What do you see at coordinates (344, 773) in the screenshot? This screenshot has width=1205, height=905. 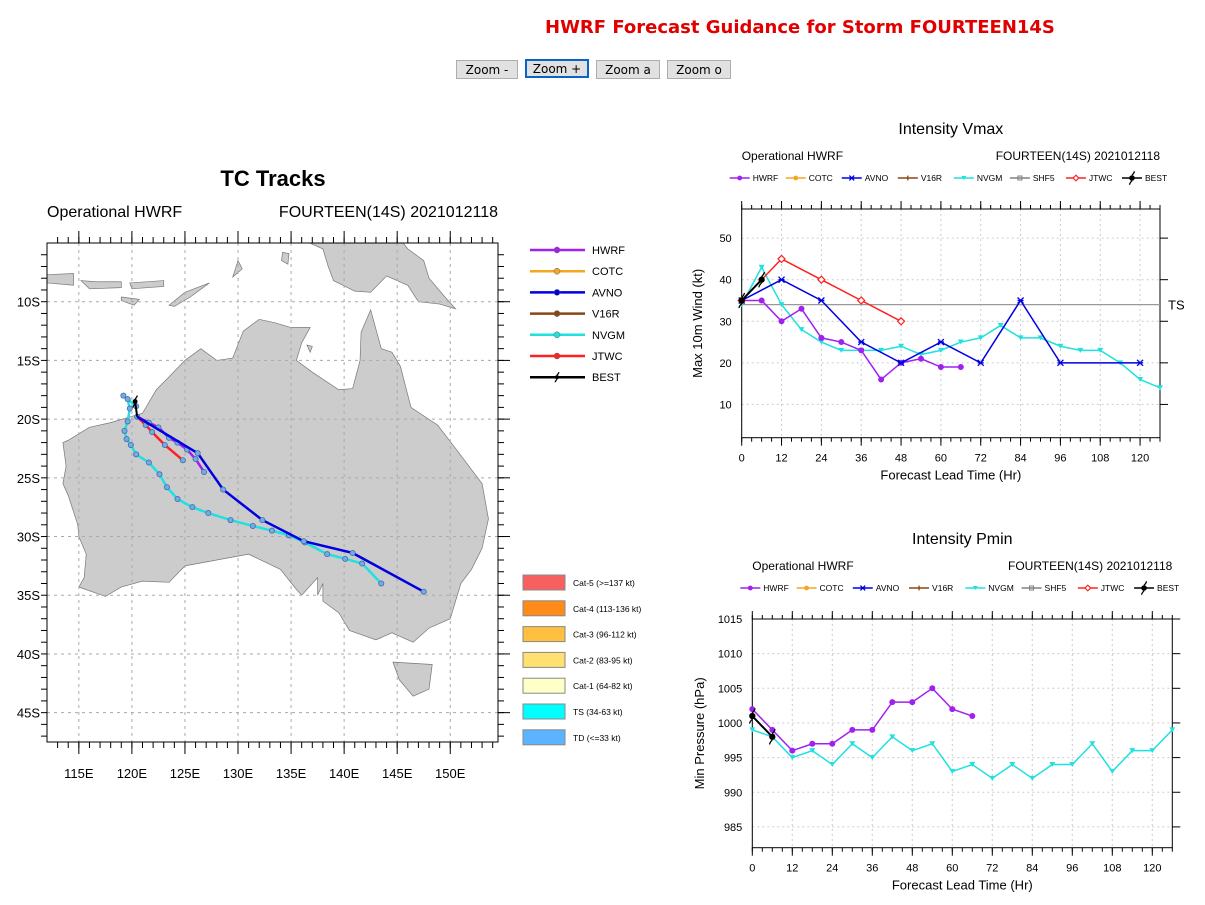 I see `lon-tick-label: 140E` at bounding box center [344, 773].